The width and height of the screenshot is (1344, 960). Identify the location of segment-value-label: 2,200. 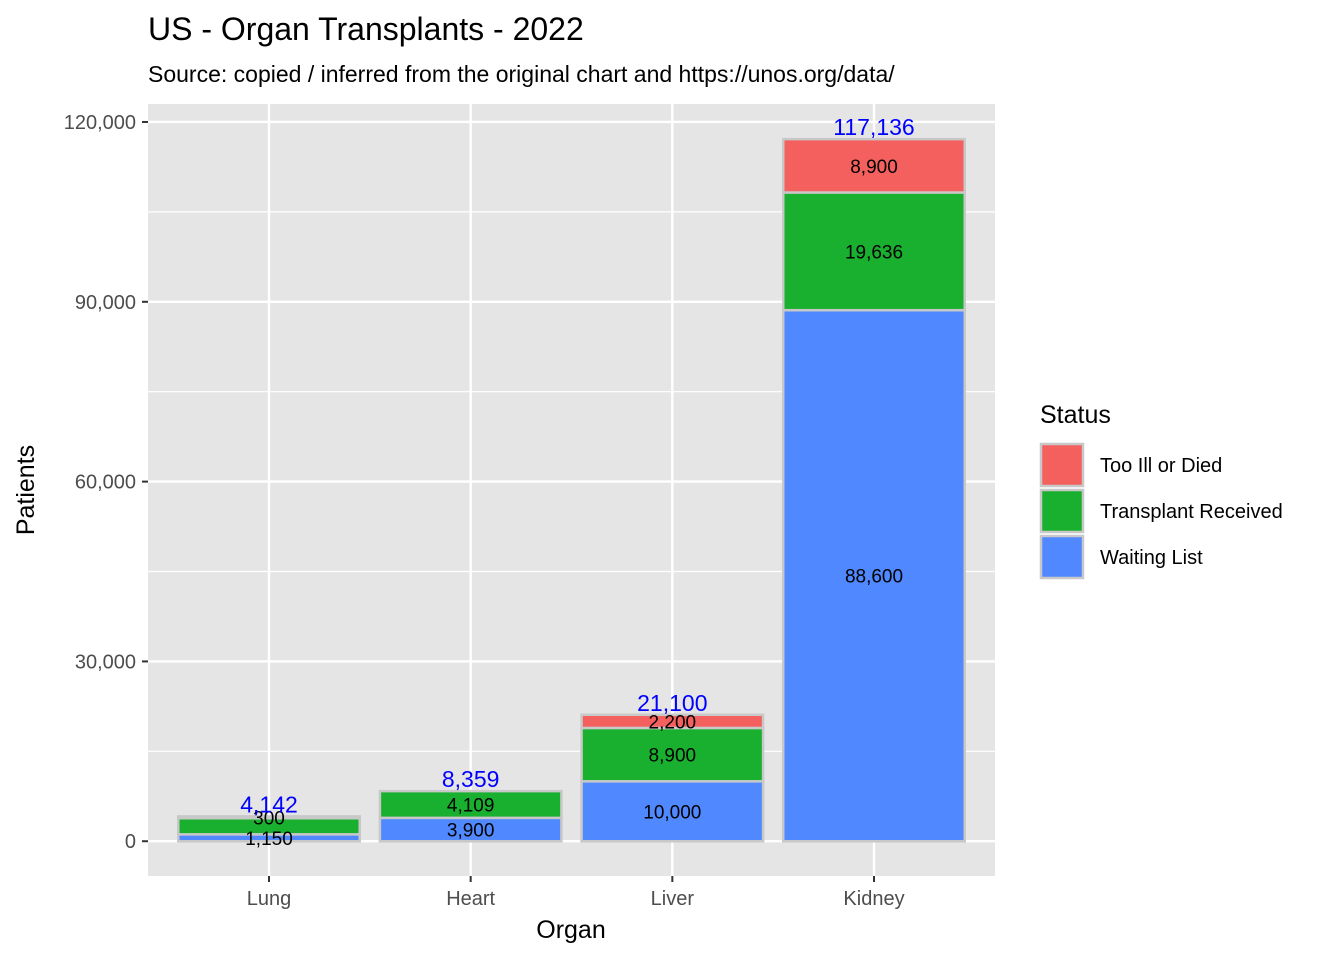
(673, 722).